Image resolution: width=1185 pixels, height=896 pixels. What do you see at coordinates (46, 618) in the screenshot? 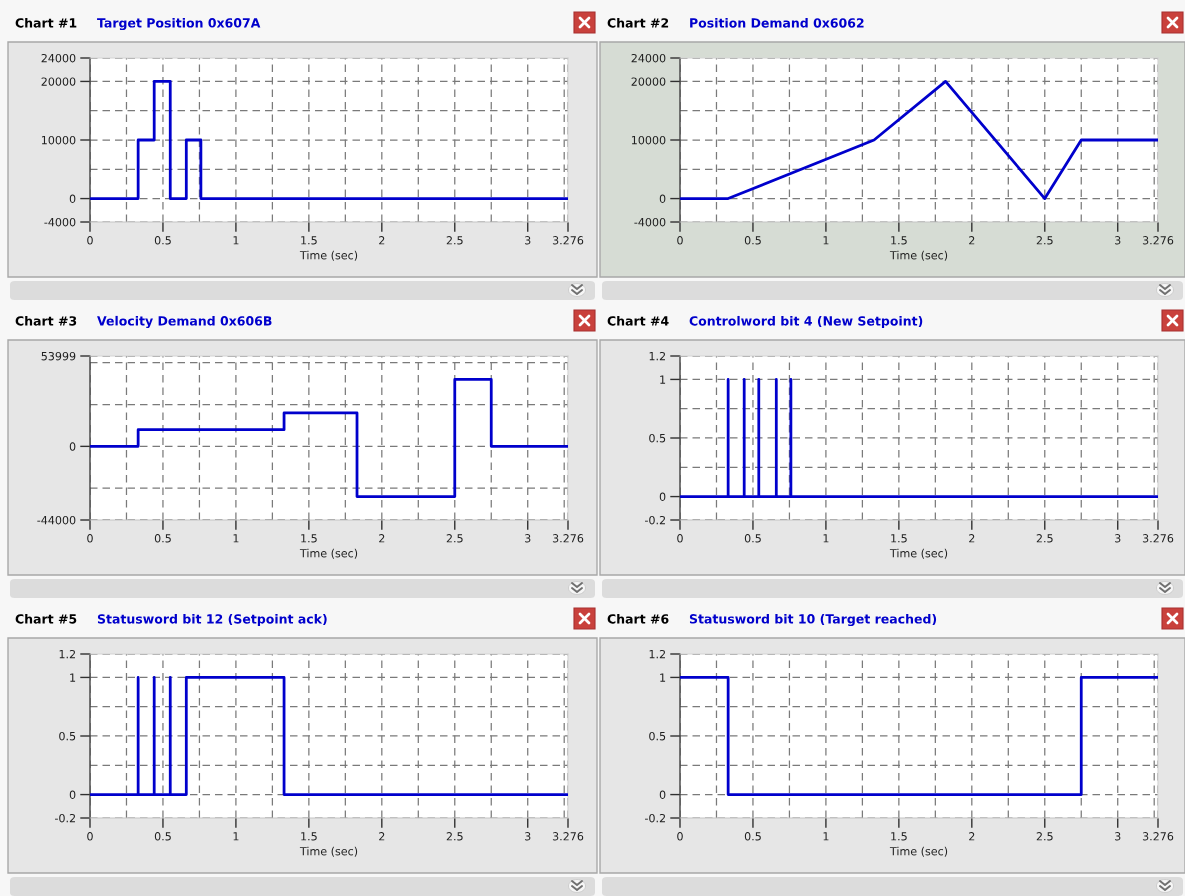
I see `chart-title: Chart #5` at bounding box center [46, 618].